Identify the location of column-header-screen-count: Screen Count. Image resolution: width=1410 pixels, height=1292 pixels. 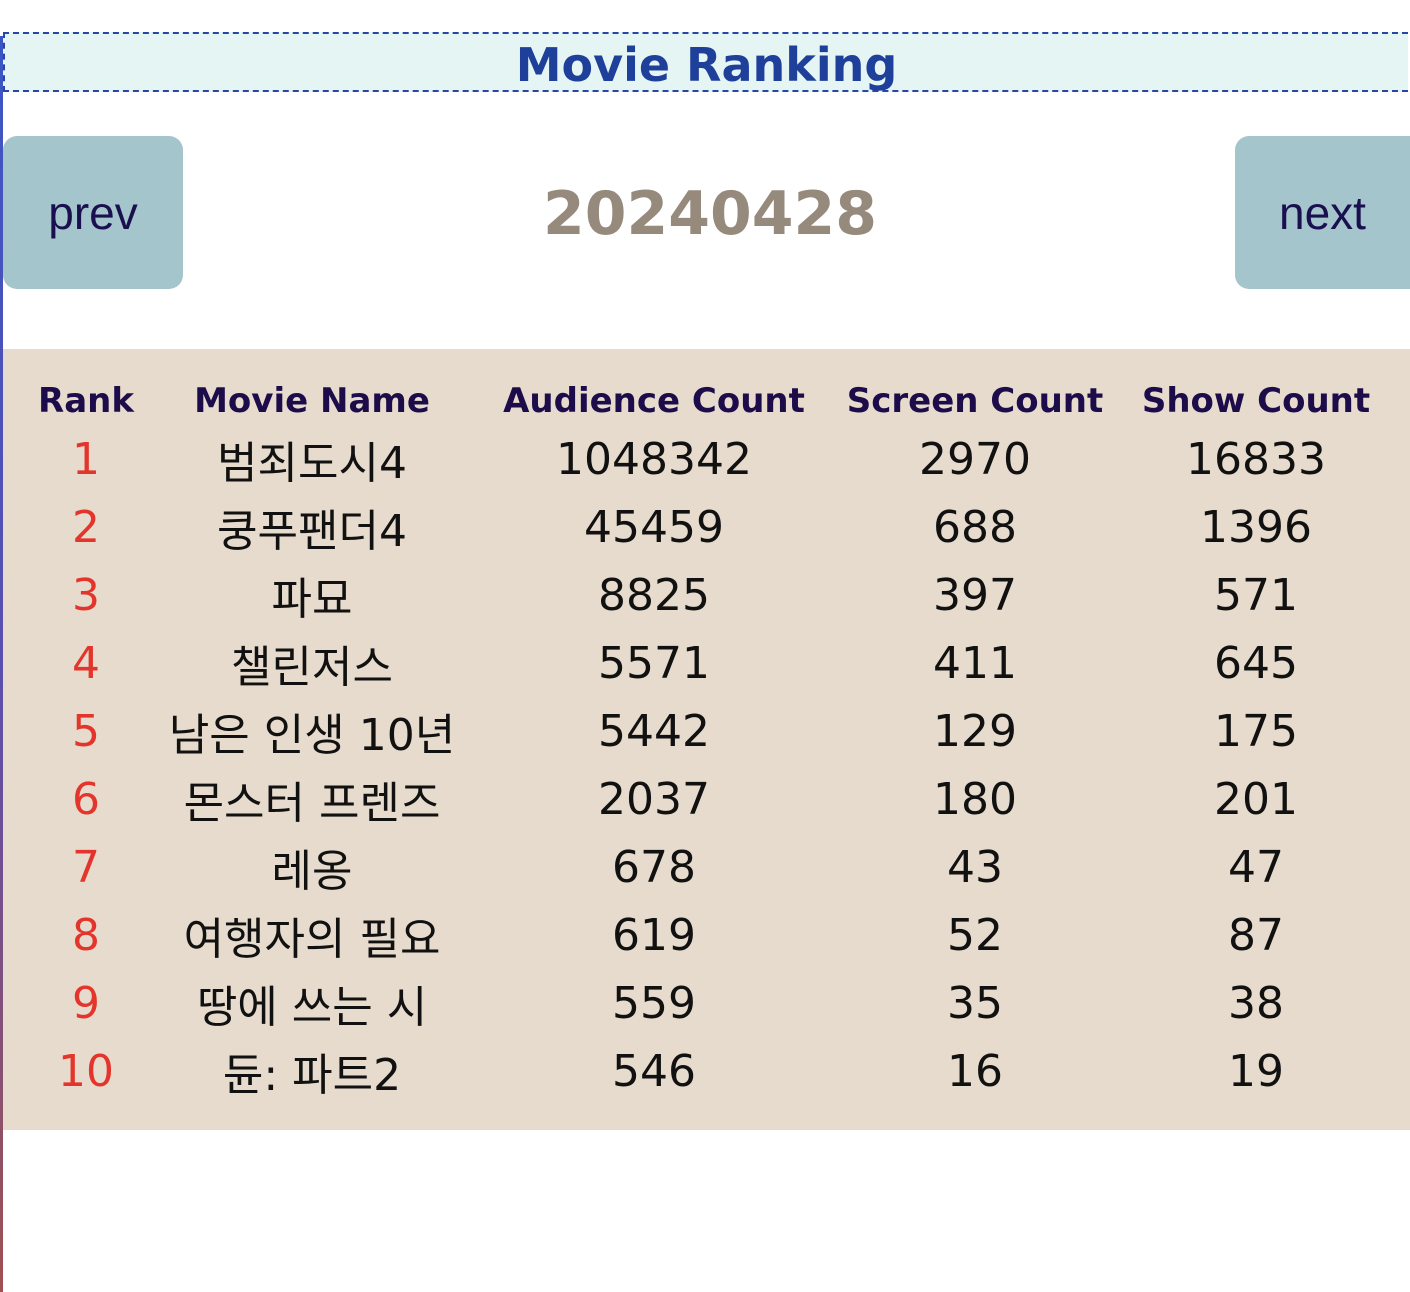
(975, 401).